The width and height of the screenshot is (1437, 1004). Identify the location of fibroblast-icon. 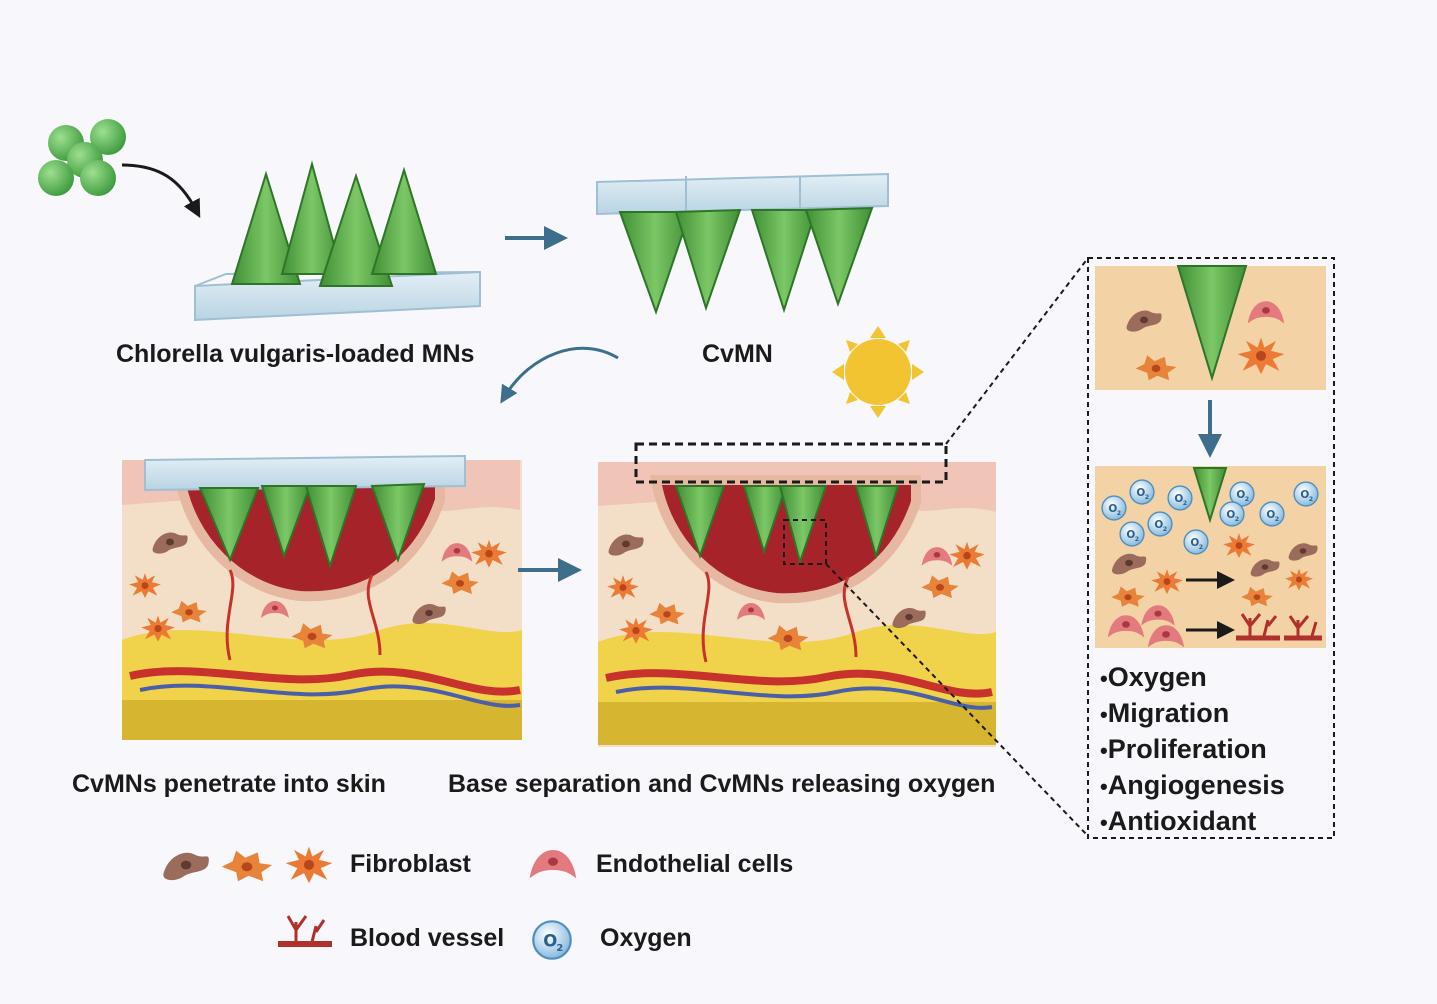
(186, 866).